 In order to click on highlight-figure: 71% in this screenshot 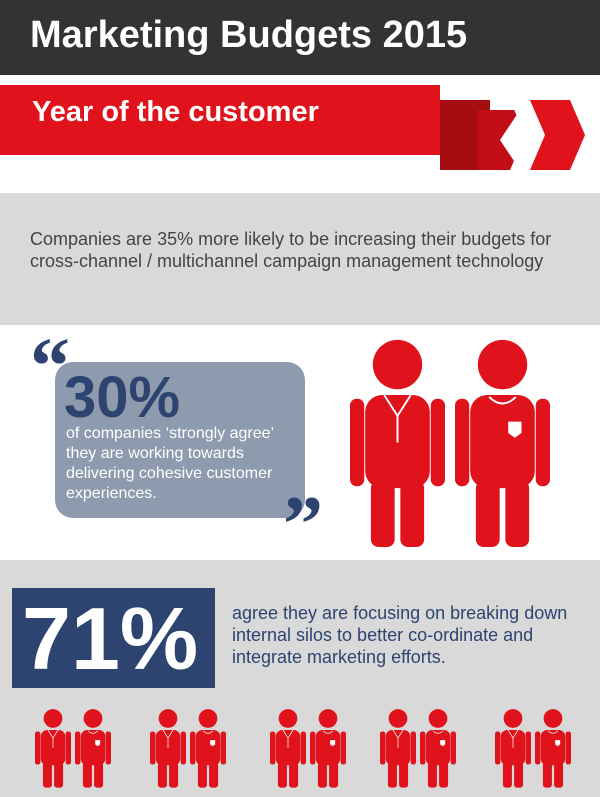, I will do `click(110, 638)`.